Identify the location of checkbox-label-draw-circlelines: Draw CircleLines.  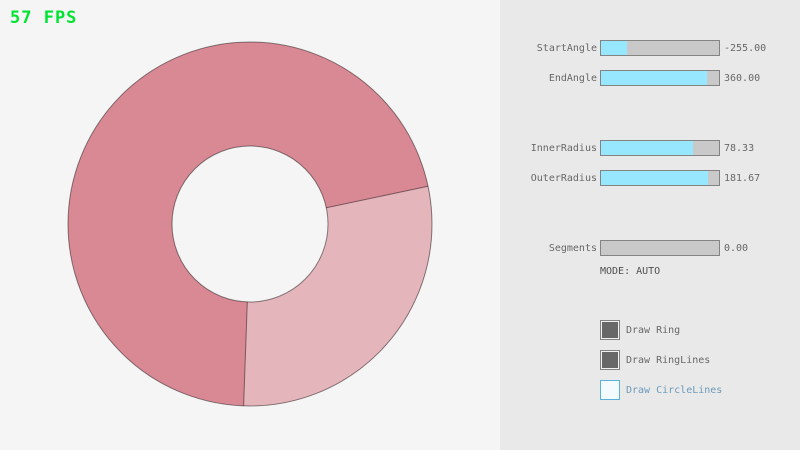
(674, 390).